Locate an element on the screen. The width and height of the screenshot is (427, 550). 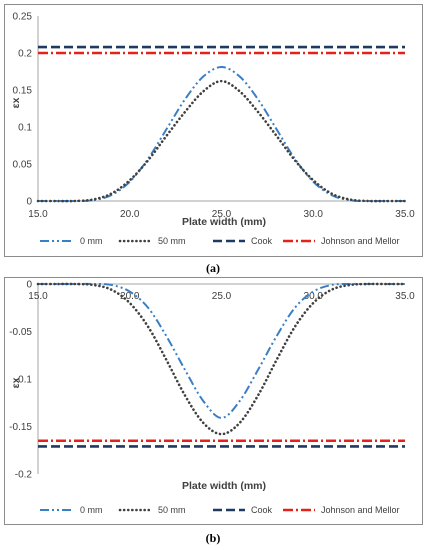
y-axis-label-a: εx is located at coordinates (16, 102).